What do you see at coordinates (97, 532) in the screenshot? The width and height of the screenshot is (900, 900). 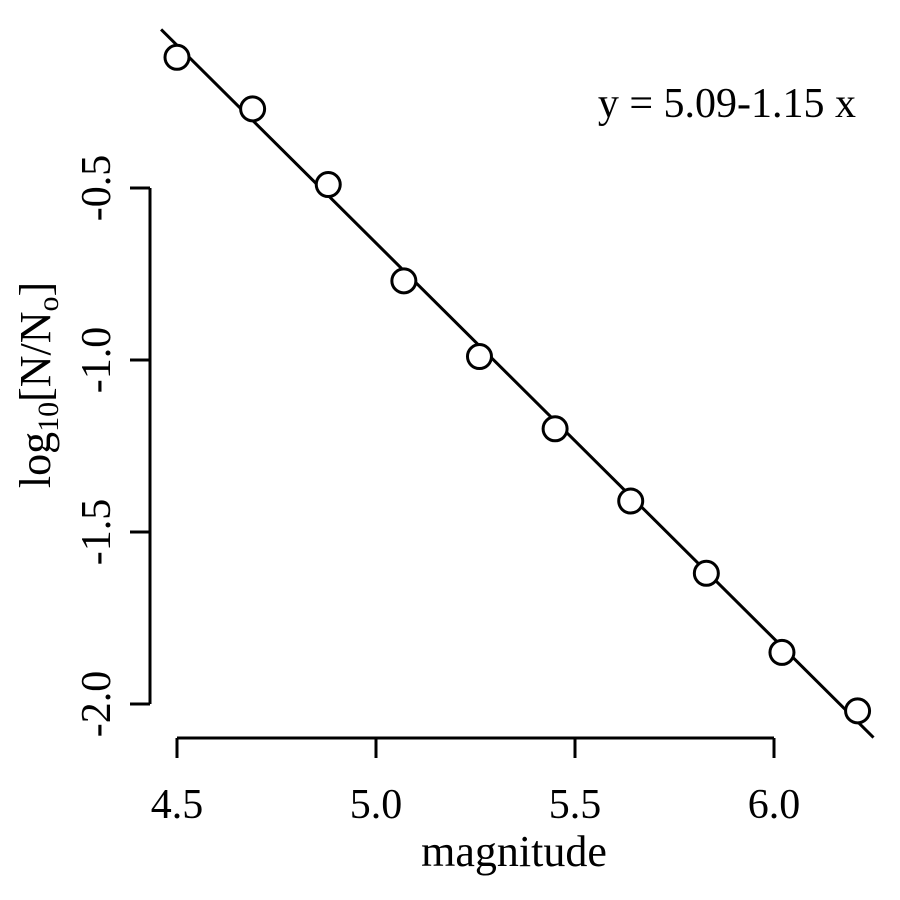 I see `y-tick-label: -1.5` at bounding box center [97, 532].